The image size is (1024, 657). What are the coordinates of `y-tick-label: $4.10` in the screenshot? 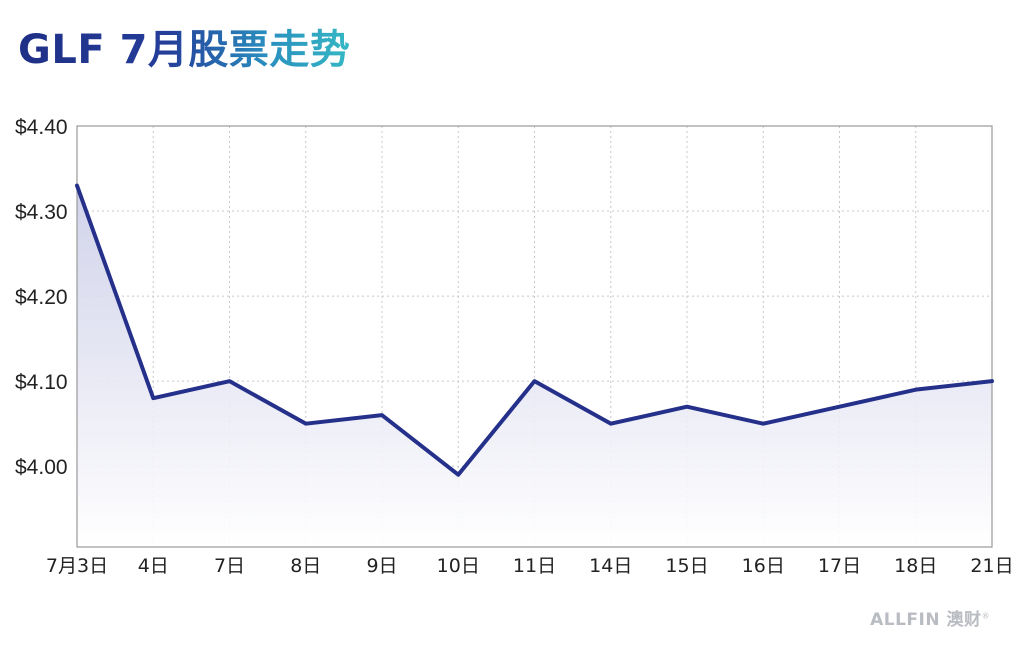 It's located at (41, 382).